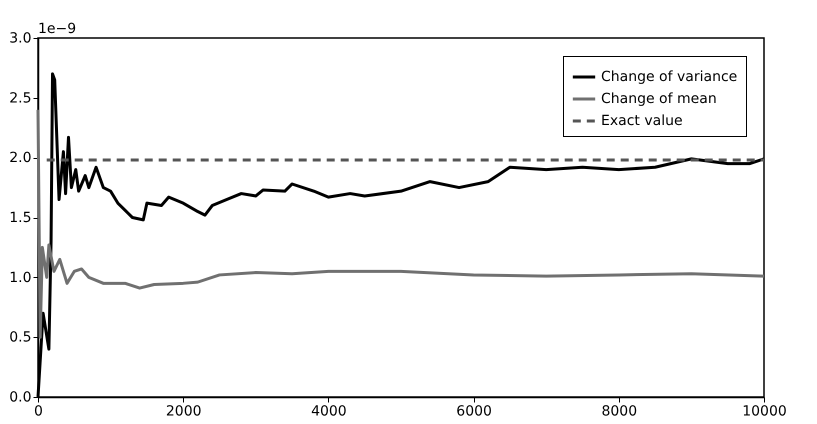 The width and height of the screenshot is (817, 424). I want to click on y-tick-label: 1.0, so click(20, 278).